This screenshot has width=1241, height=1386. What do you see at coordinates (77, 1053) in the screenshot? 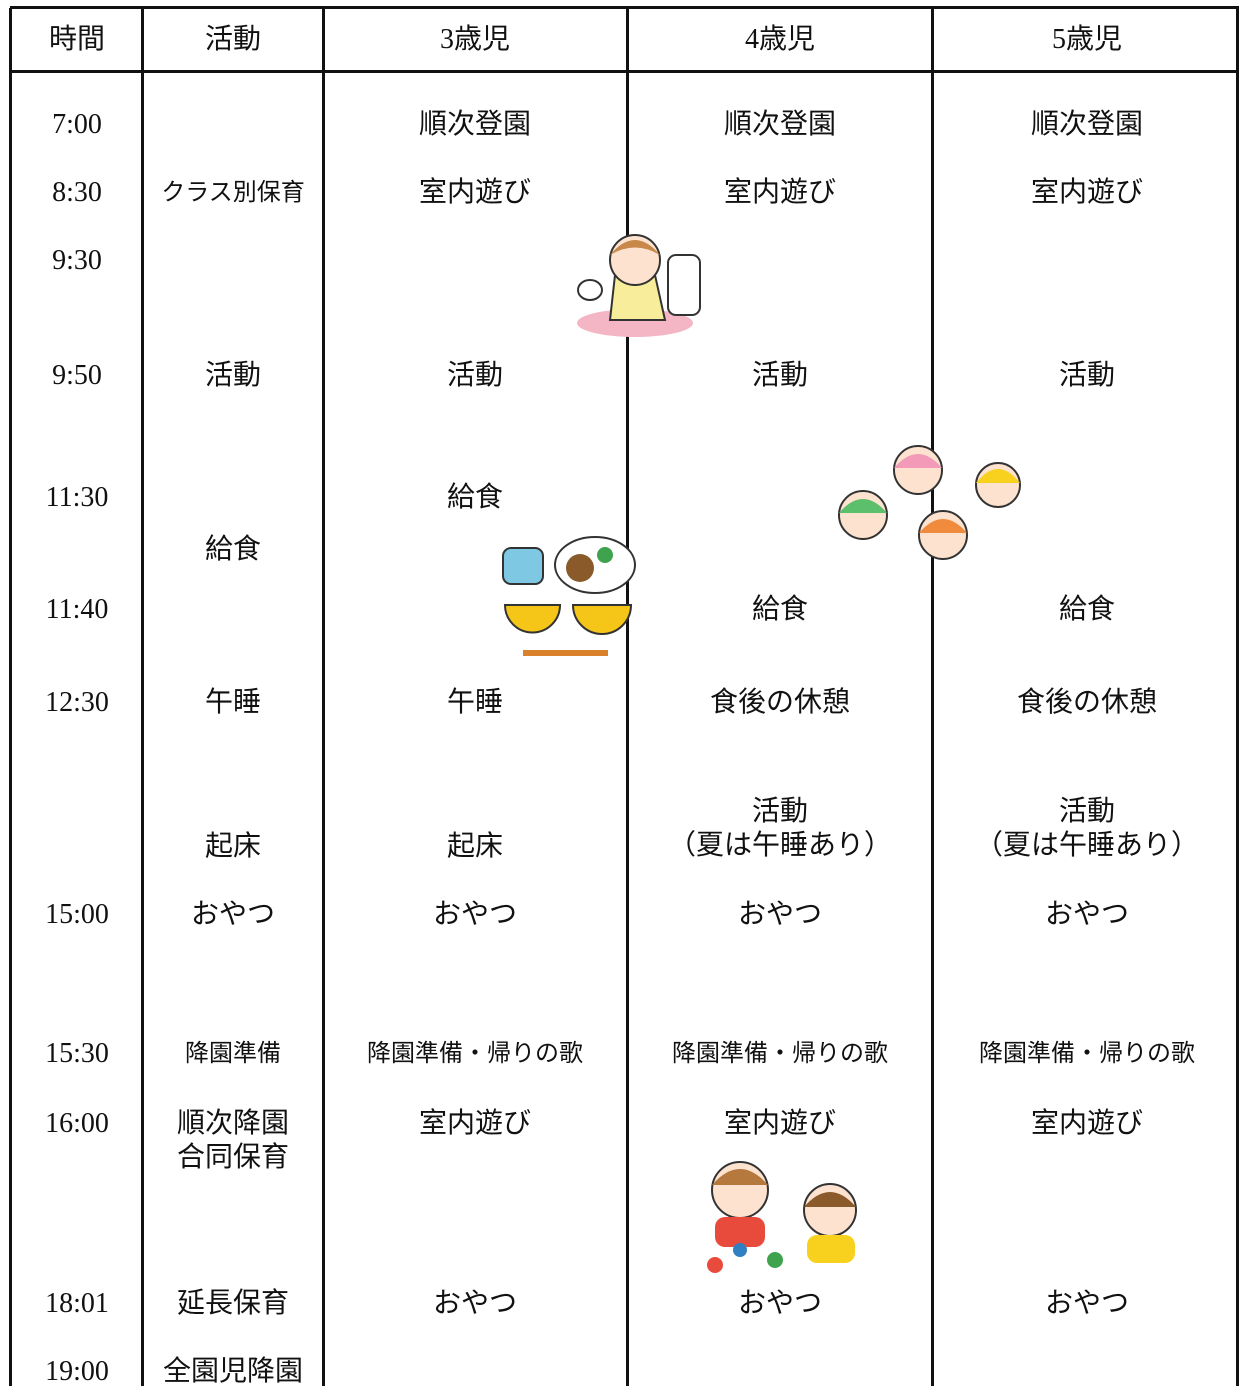
I see `table-cell: 15:30` at bounding box center [77, 1053].